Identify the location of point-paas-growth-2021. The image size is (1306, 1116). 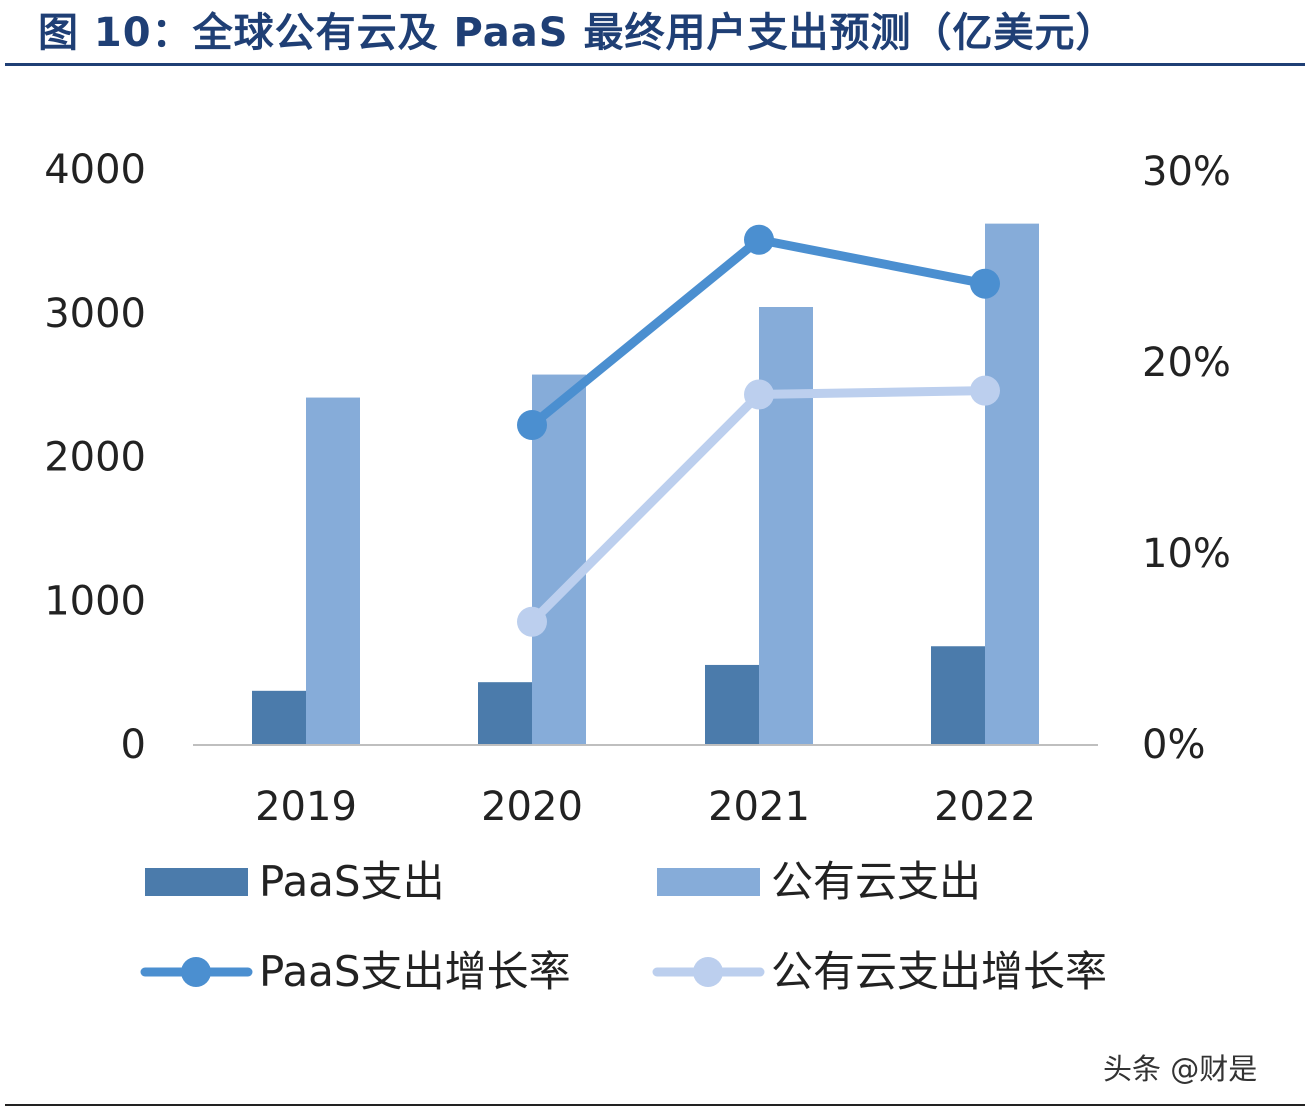
(759, 239).